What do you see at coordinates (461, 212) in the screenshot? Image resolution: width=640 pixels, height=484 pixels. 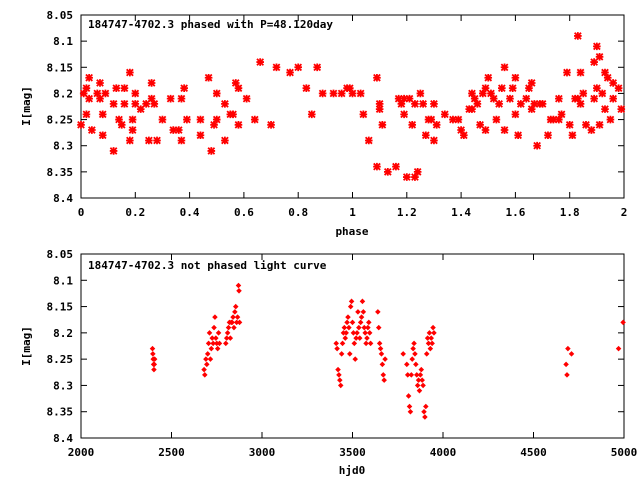 I see `phased-x-tick-label: 1.4` at bounding box center [461, 212].